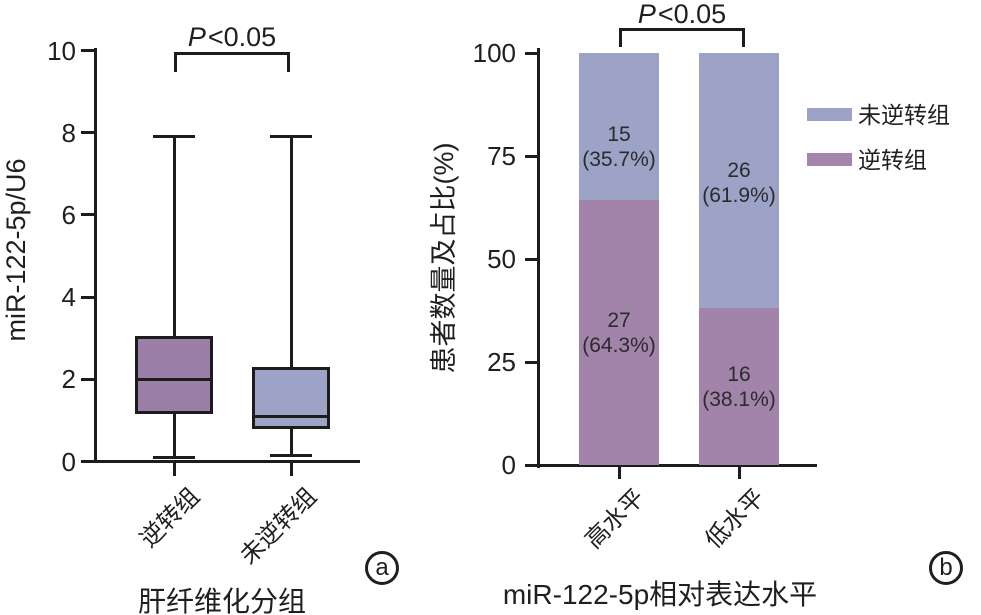 The width and height of the screenshot is (981, 615). What do you see at coordinates (501, 362) in the screenshot?
I see `y-tick-label: 25` at bounding box center [501, 362].